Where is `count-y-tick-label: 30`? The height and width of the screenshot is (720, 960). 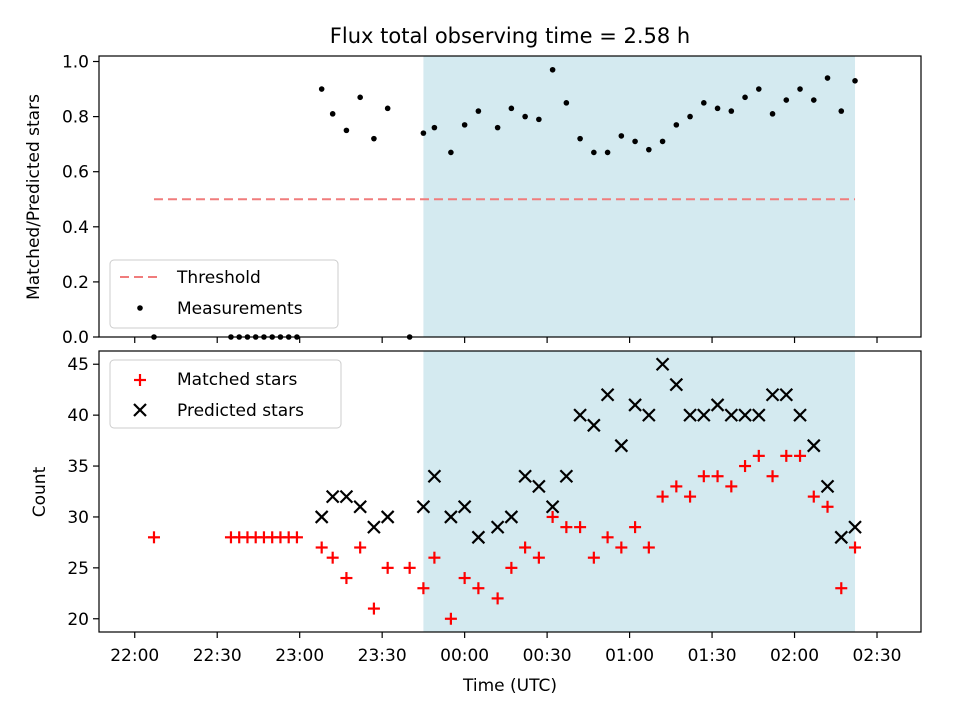 count-y-tick-label: 30 is located at coordinates (78, 518).